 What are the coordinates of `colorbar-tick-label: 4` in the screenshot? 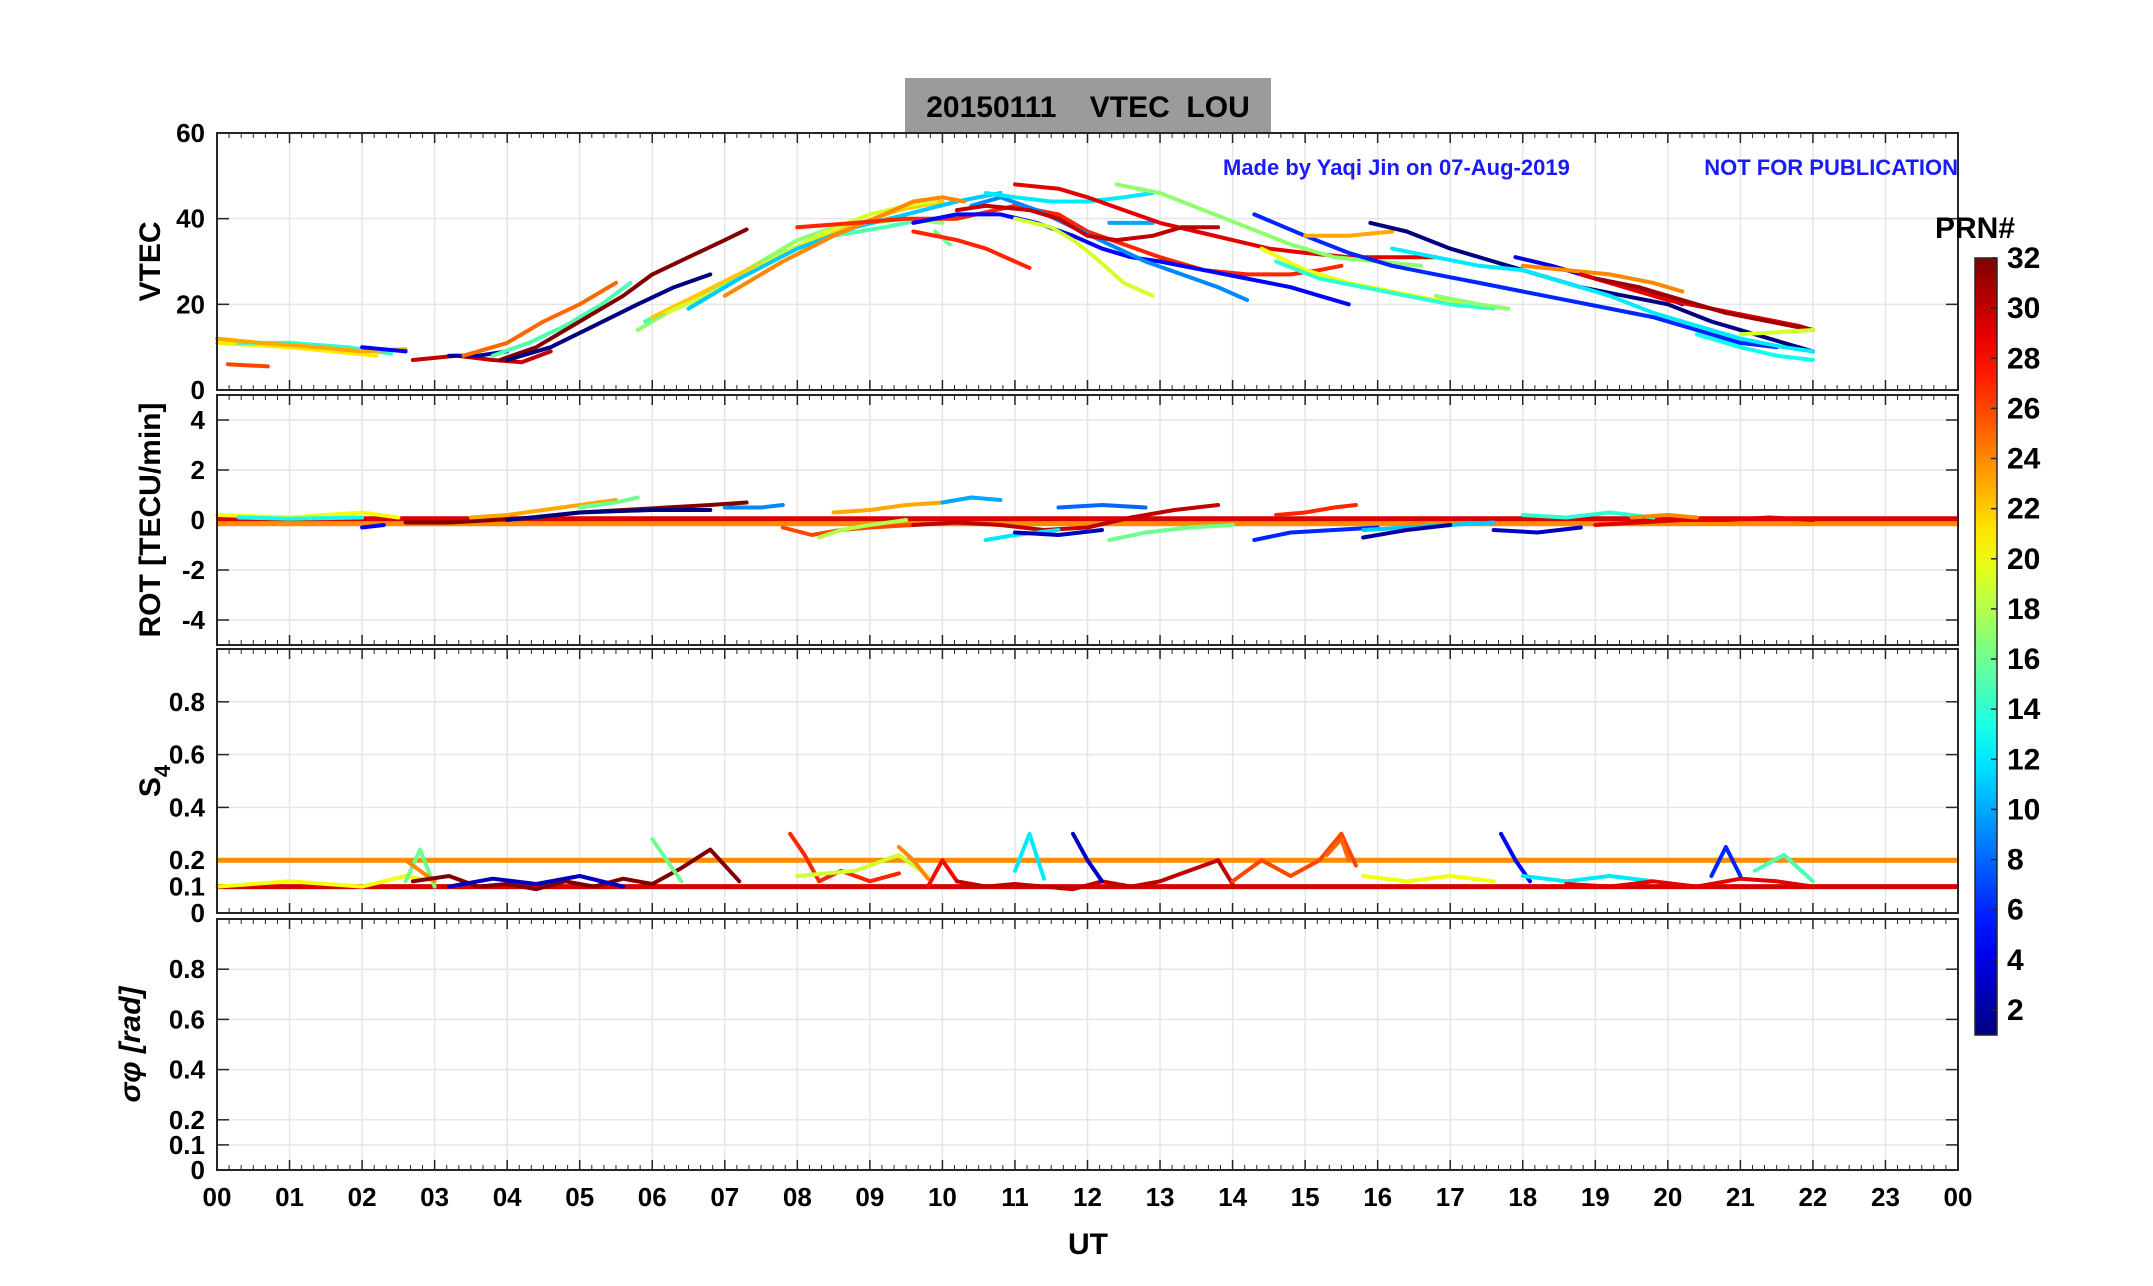 It's located at (2015, 960).